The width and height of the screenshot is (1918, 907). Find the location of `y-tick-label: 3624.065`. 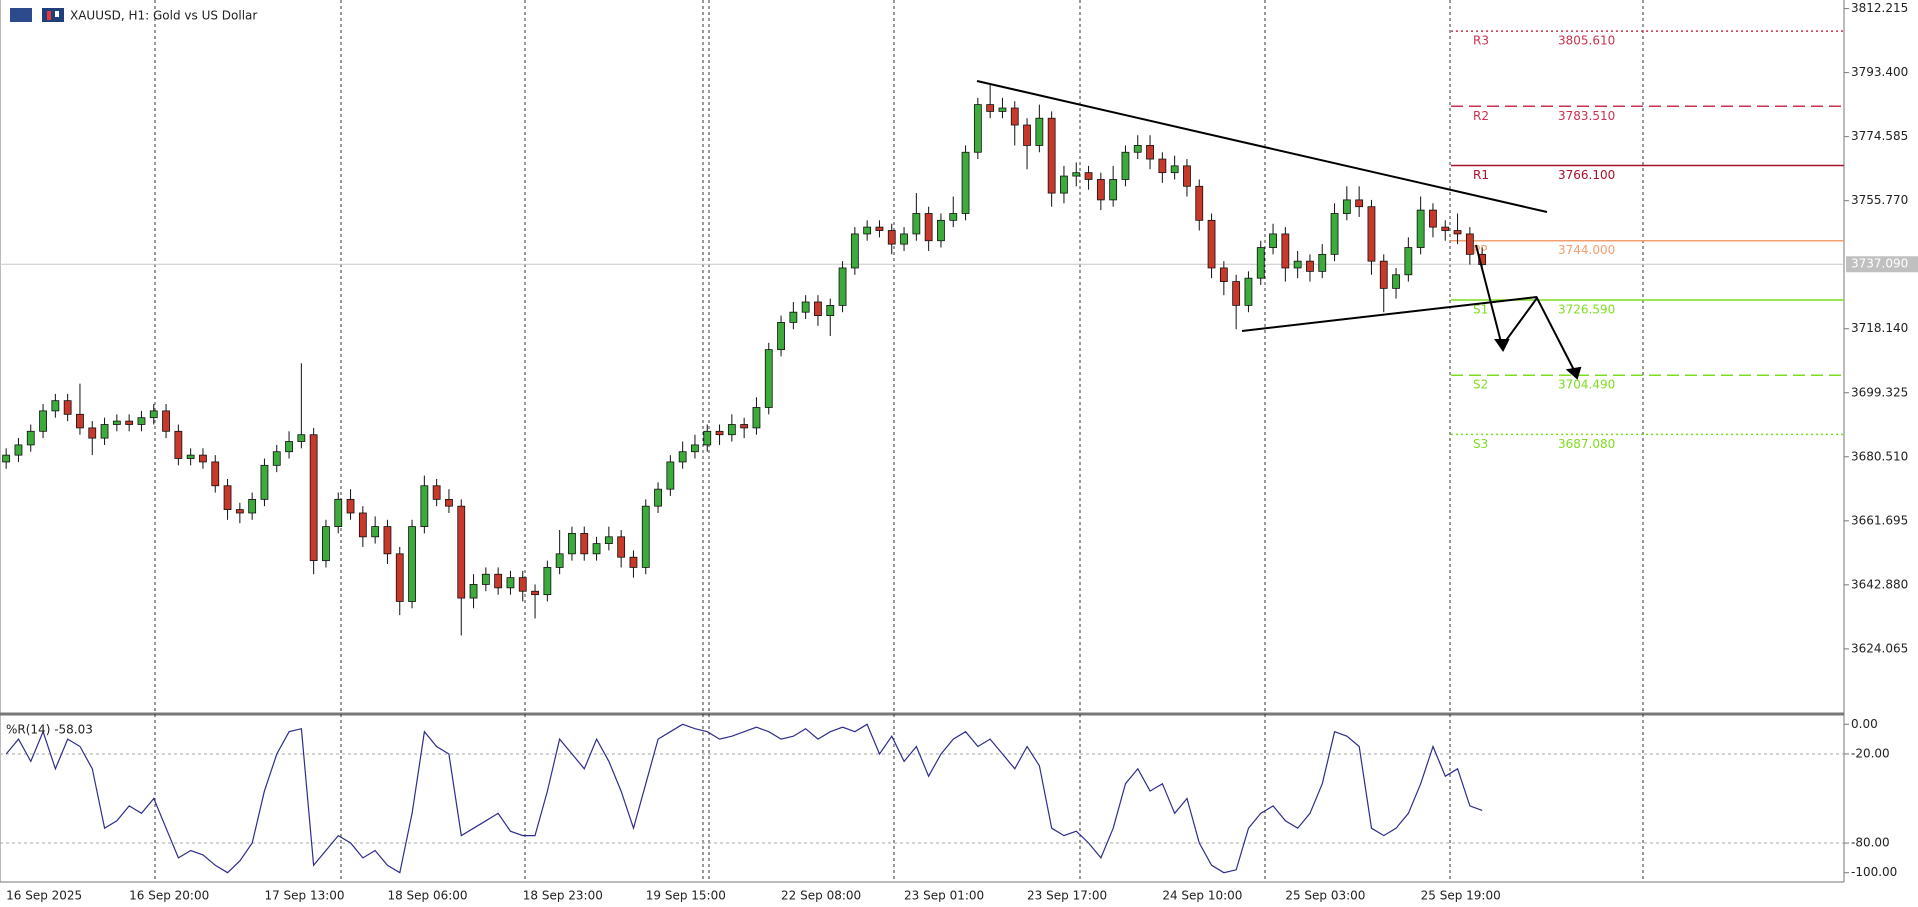

y-tick-label: 3624.065 is located at coordinates (1879, 648).